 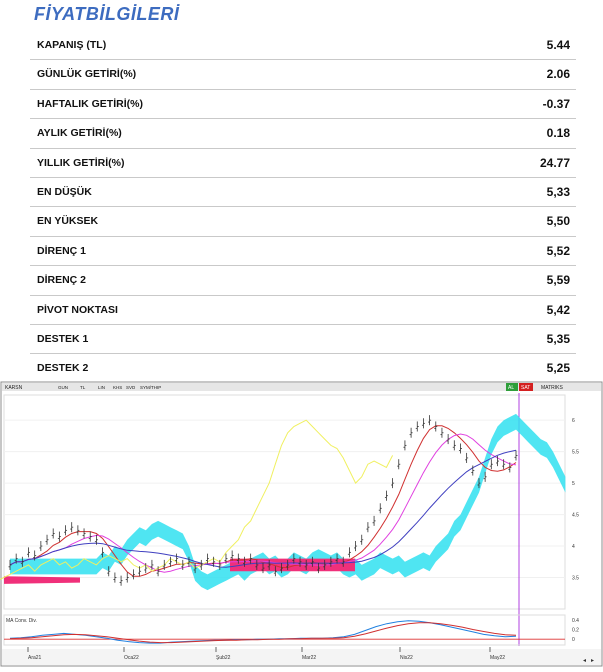 I want to click on price-row: DESTEK 2 5,25, so click(x=303, y=369).